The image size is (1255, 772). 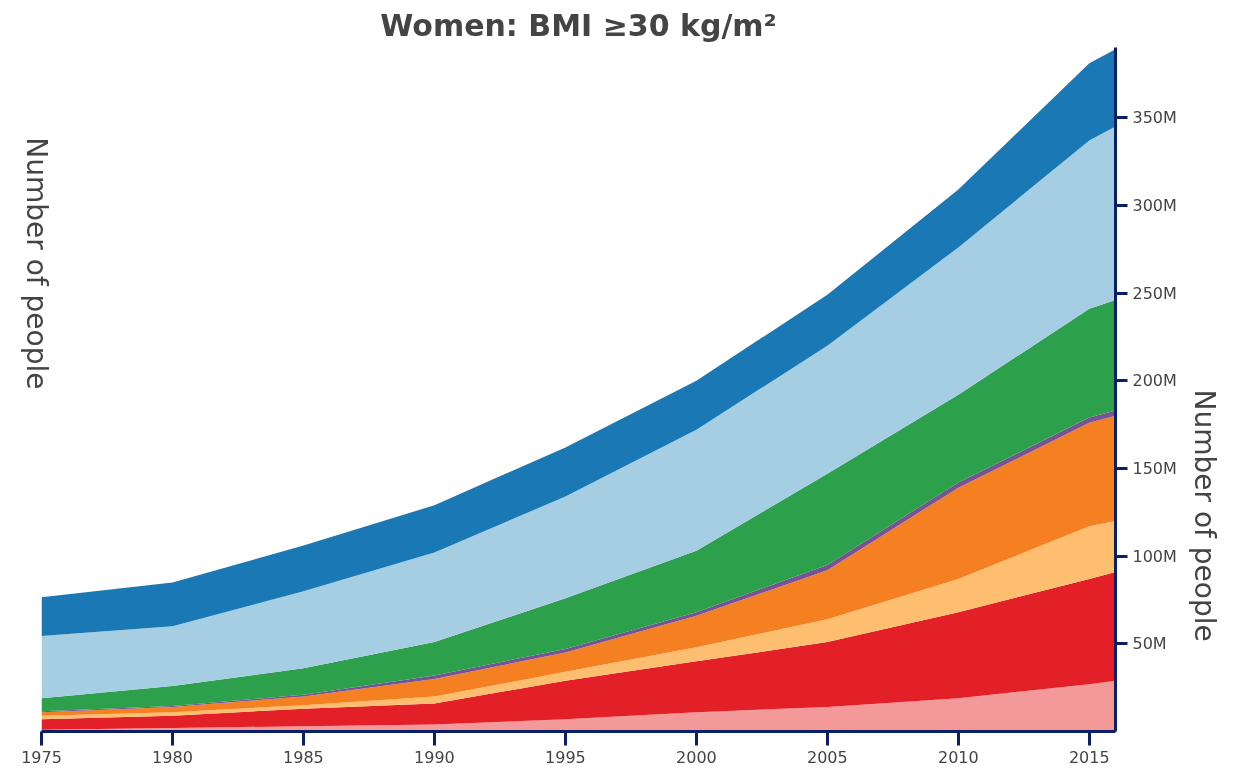 What do you see at coordinates (1154, 118) in the screenshot?
I see `y-tick-label: 350M` at bounding box center [1154, 118].